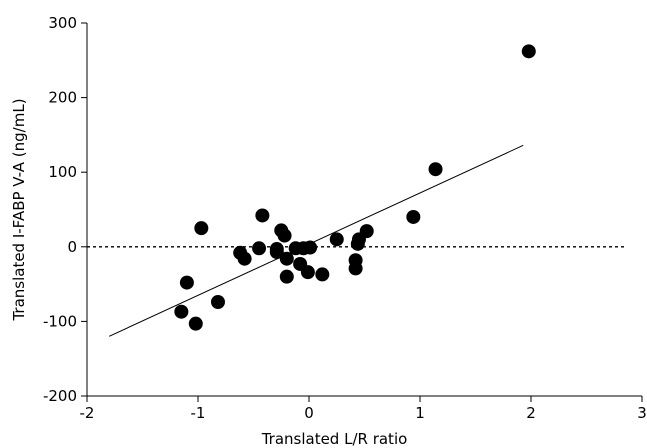 This screenshot has width=647, height=448. What do you see at coordinates (420, 413) in the screenshot?
I see `x-tick-label: 1` at bounding box center [420, 413].